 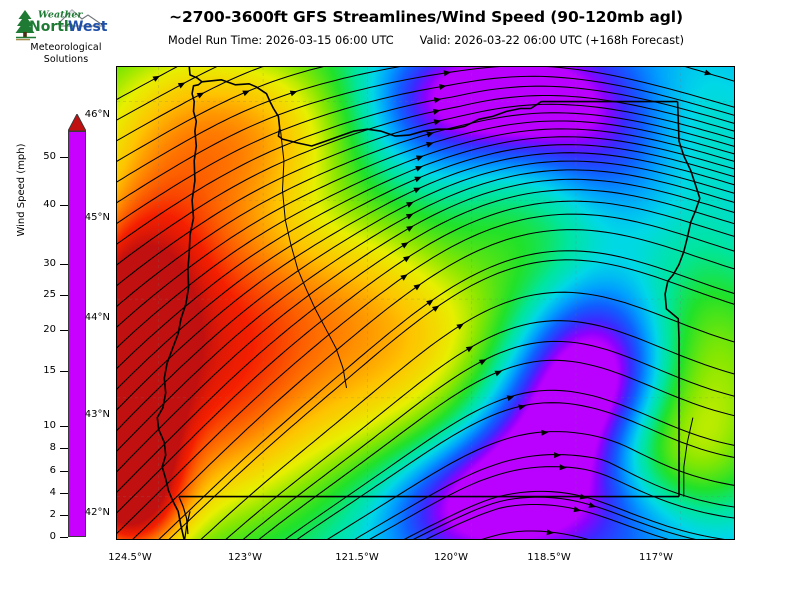 What do you see at coordinates (52, 492) in the screenshot?
I see `colorbar-tick-label: 4` at bounding box center [52, 492].